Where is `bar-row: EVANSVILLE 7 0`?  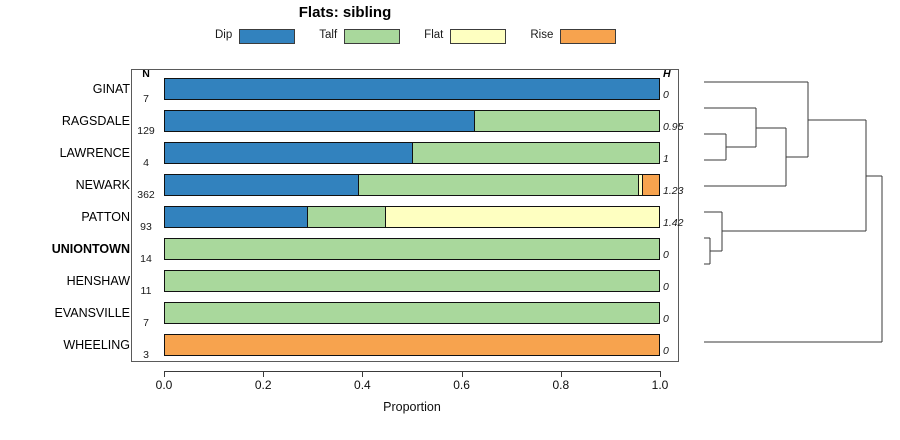
bar-row: EVANSVILLE 7 0 is located at coordinates (450, 314).